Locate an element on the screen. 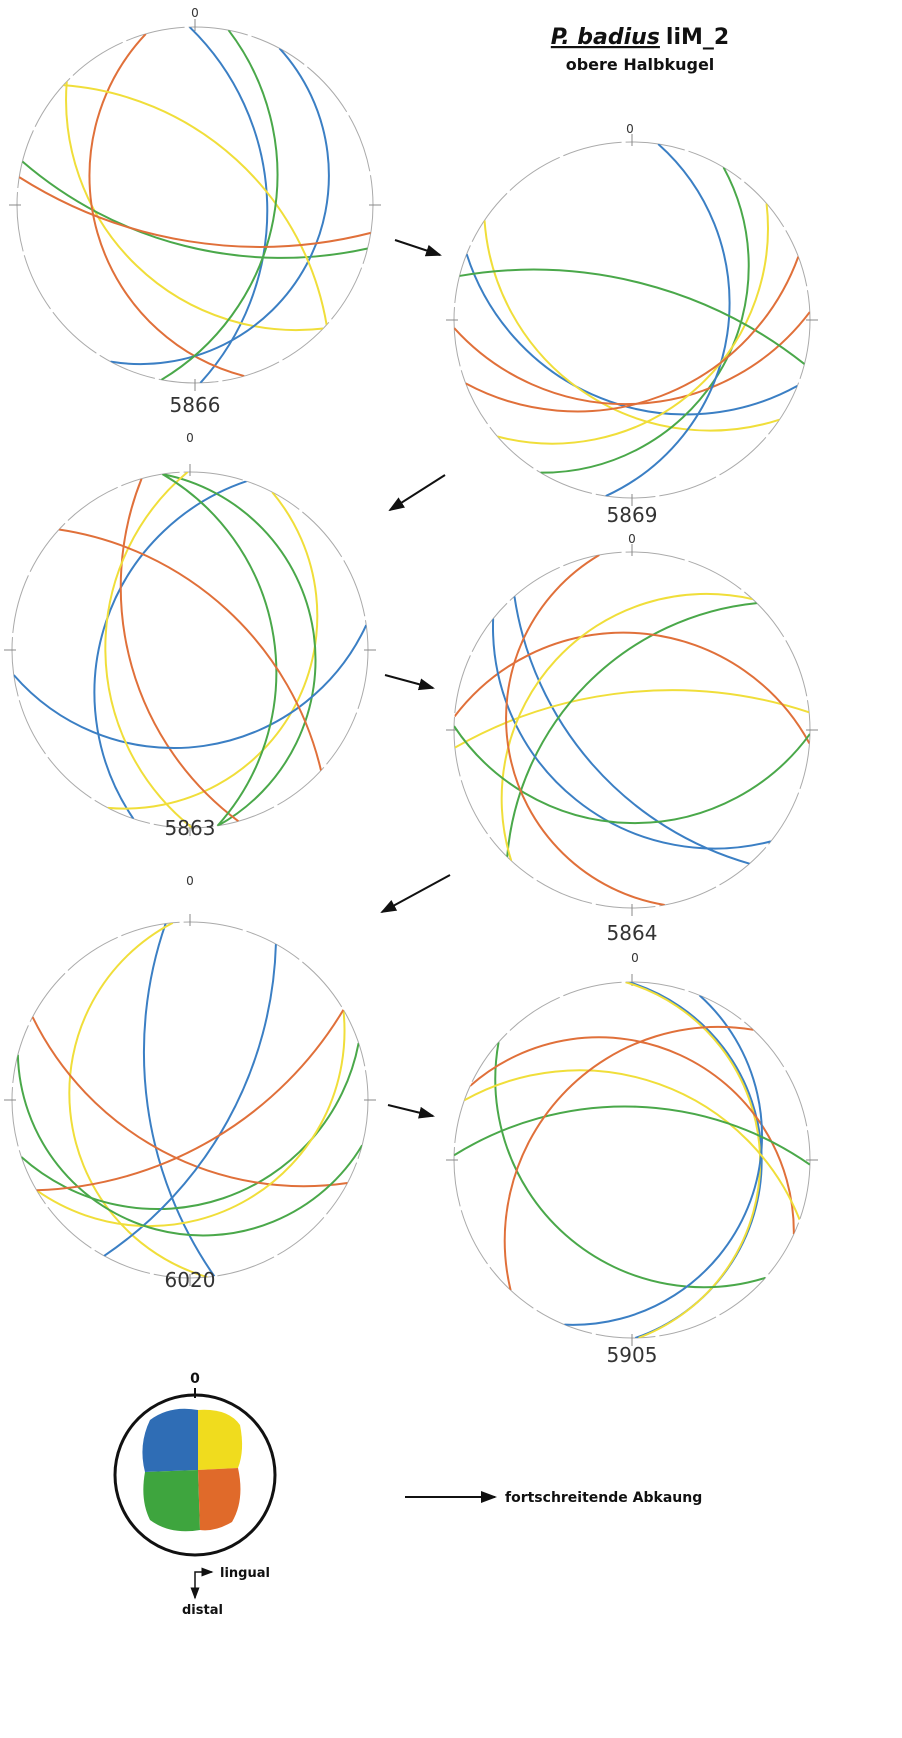  tooth-legend: 0 lingual distal is located at coordinates (195, 1494).